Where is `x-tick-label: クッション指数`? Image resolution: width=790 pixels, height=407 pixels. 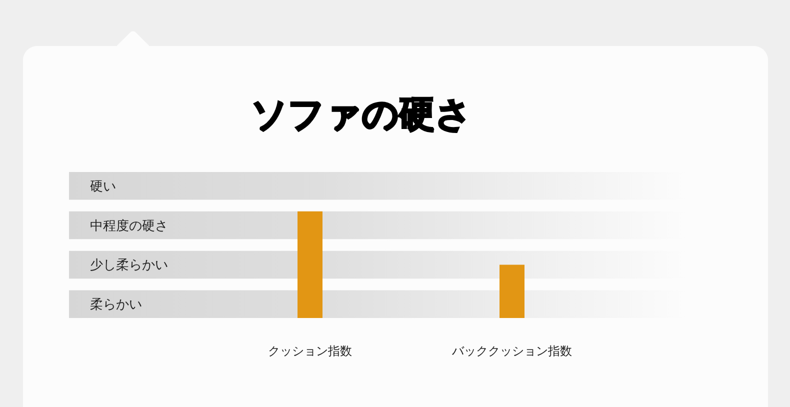
x-tick-label: クッション指数 is located at coordinates (310, 351).